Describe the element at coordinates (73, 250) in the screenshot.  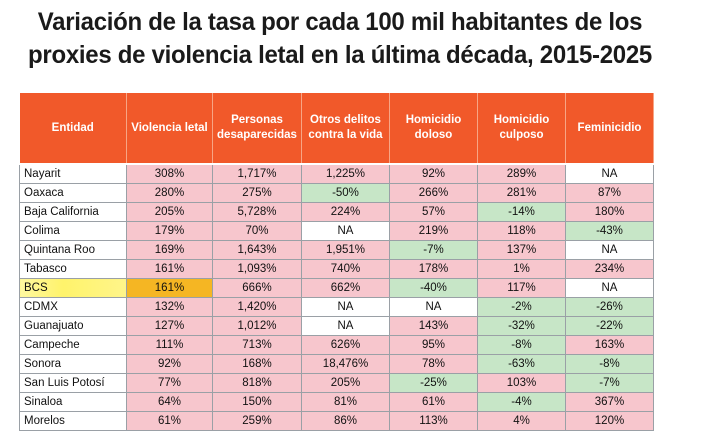
I see `cell-entidad: Quintana Roo` at that location.